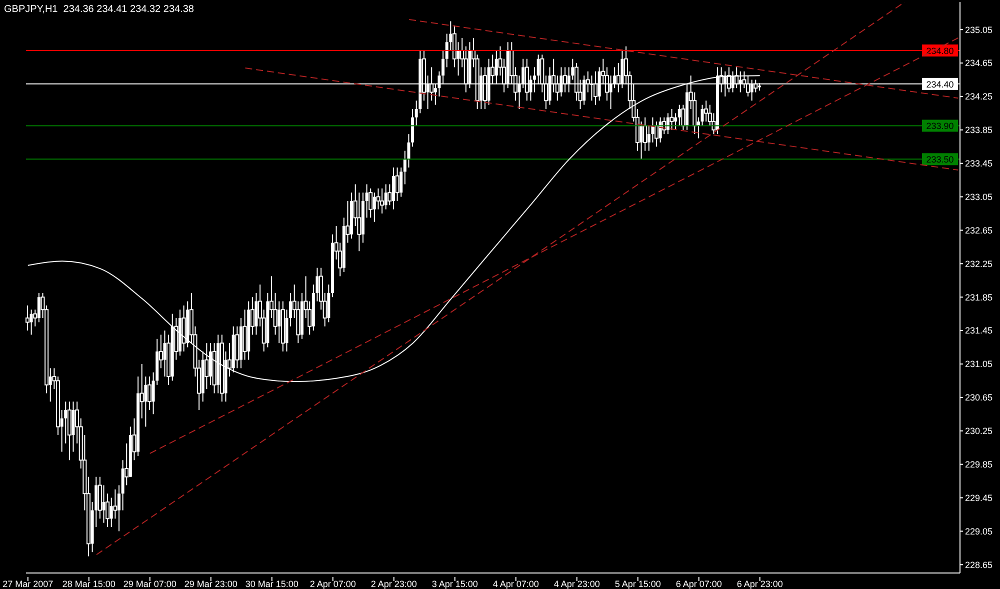 The height and width of the screenshot is (589, 1000). What do you see at coordinates (979, 431) in the screenshot?
I see `y-tick-label: 230.25` at bounding box center [979, 431].